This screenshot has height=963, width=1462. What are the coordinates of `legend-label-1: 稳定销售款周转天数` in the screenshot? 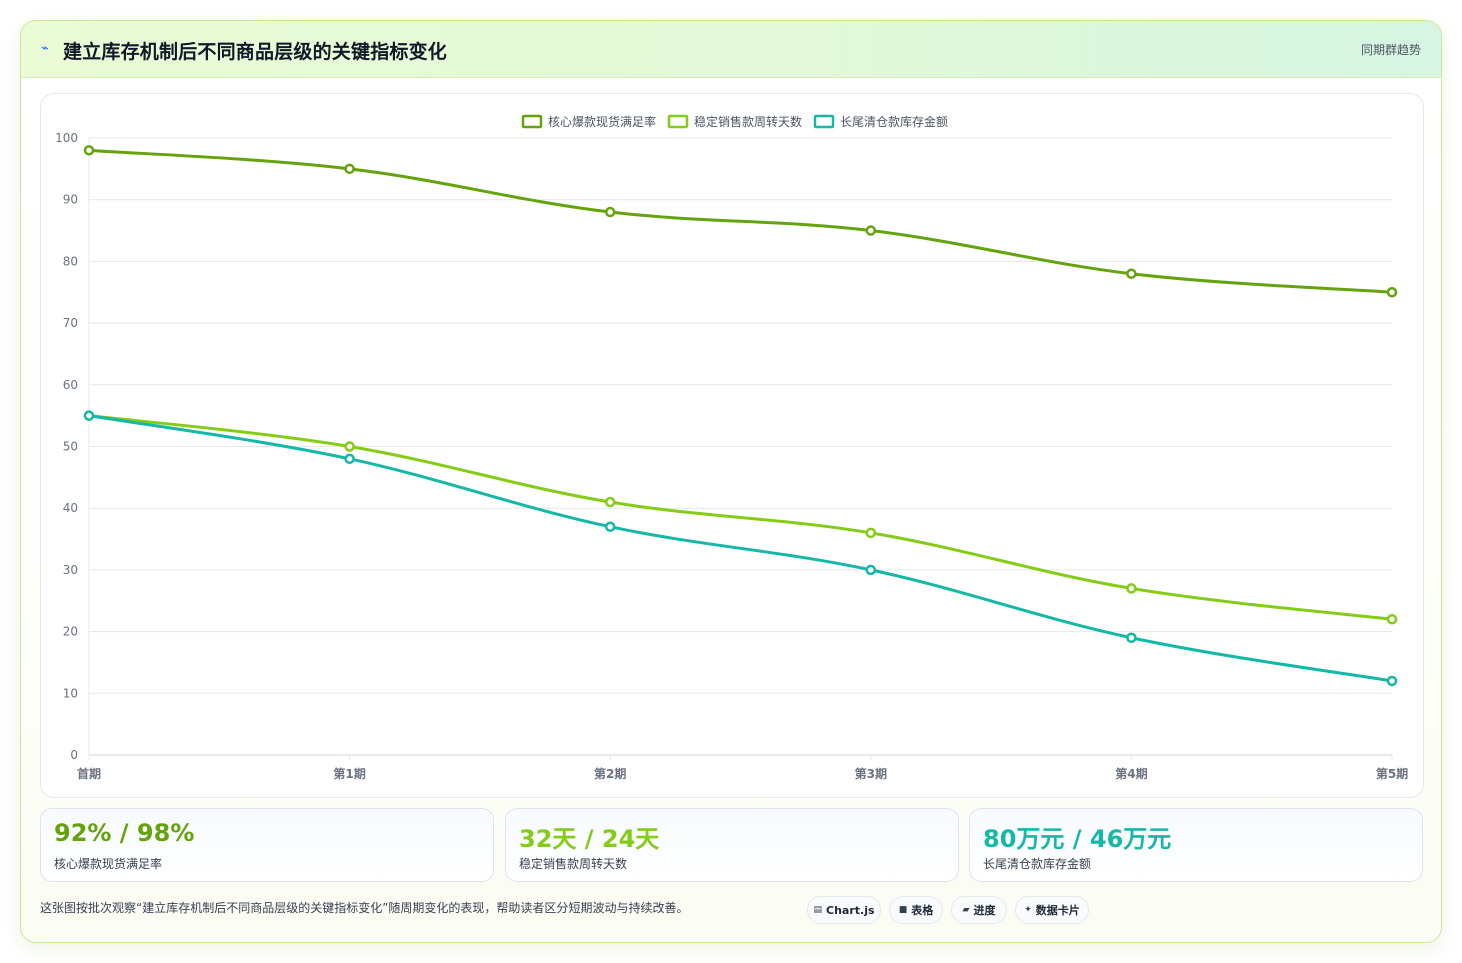 It's located at (748, 121).